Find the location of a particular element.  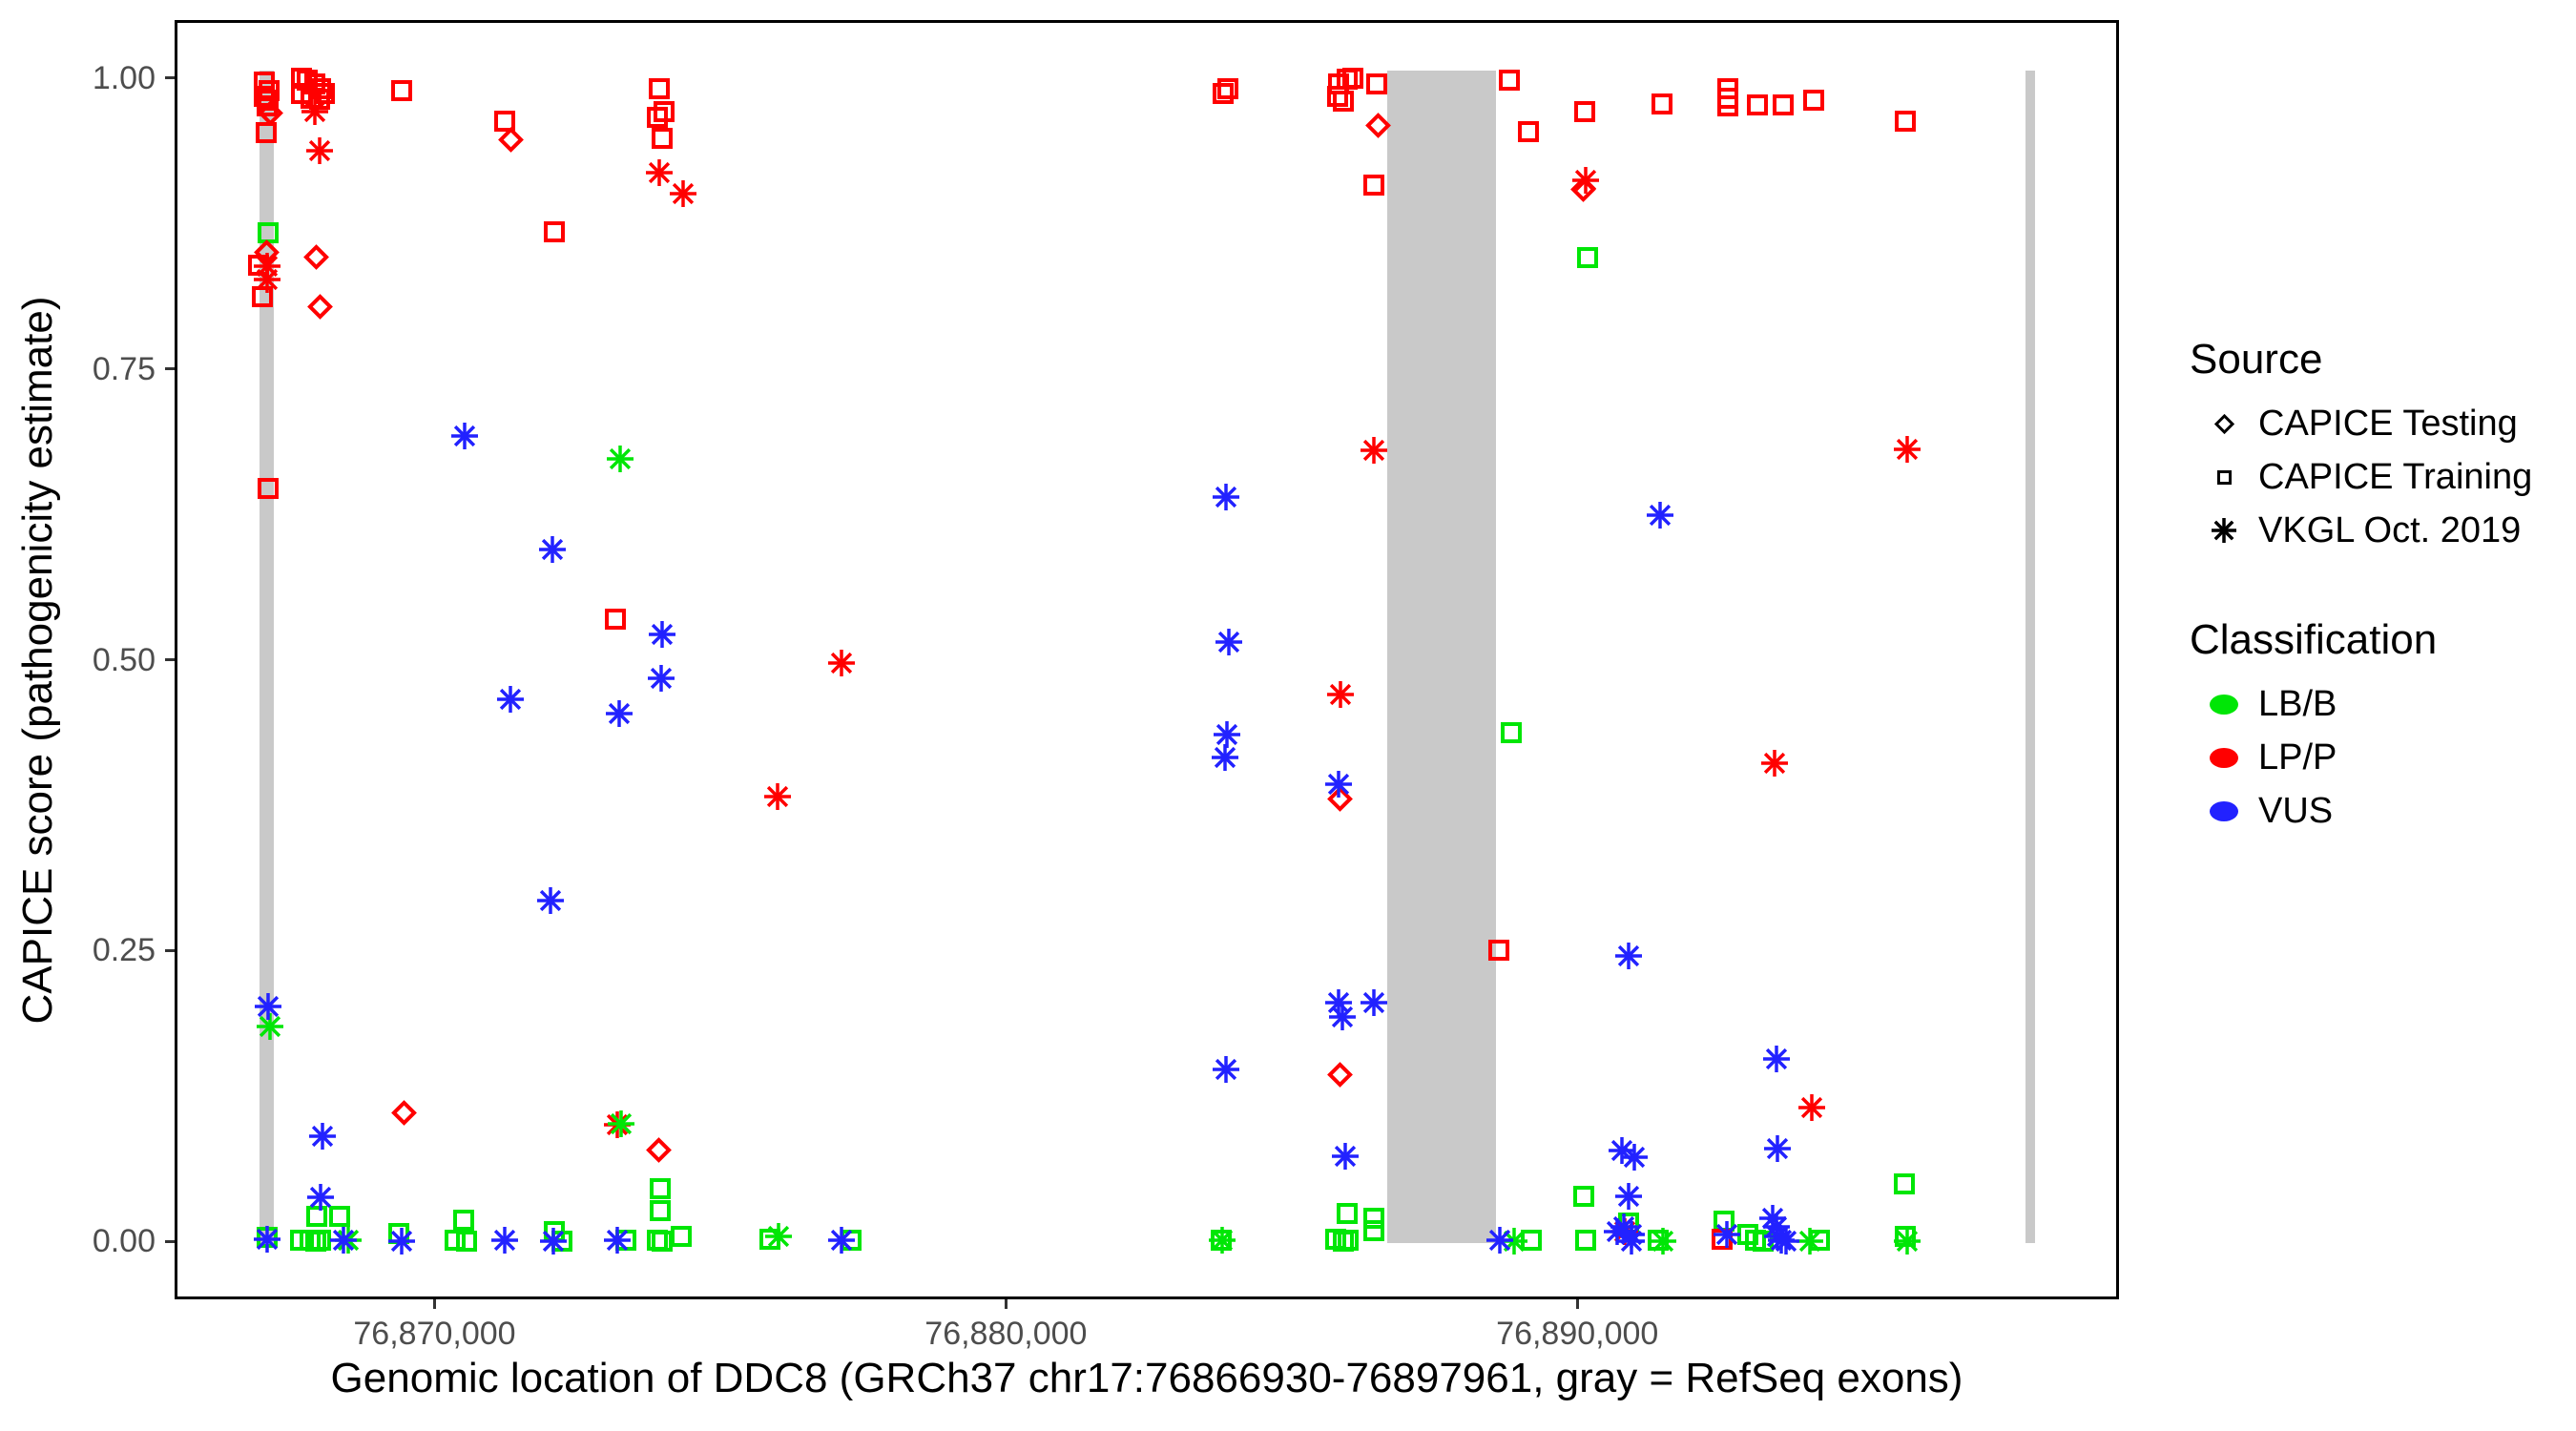

legend-item-source: VKGL Oct. 2019 is located at coordinates (2380, 530).